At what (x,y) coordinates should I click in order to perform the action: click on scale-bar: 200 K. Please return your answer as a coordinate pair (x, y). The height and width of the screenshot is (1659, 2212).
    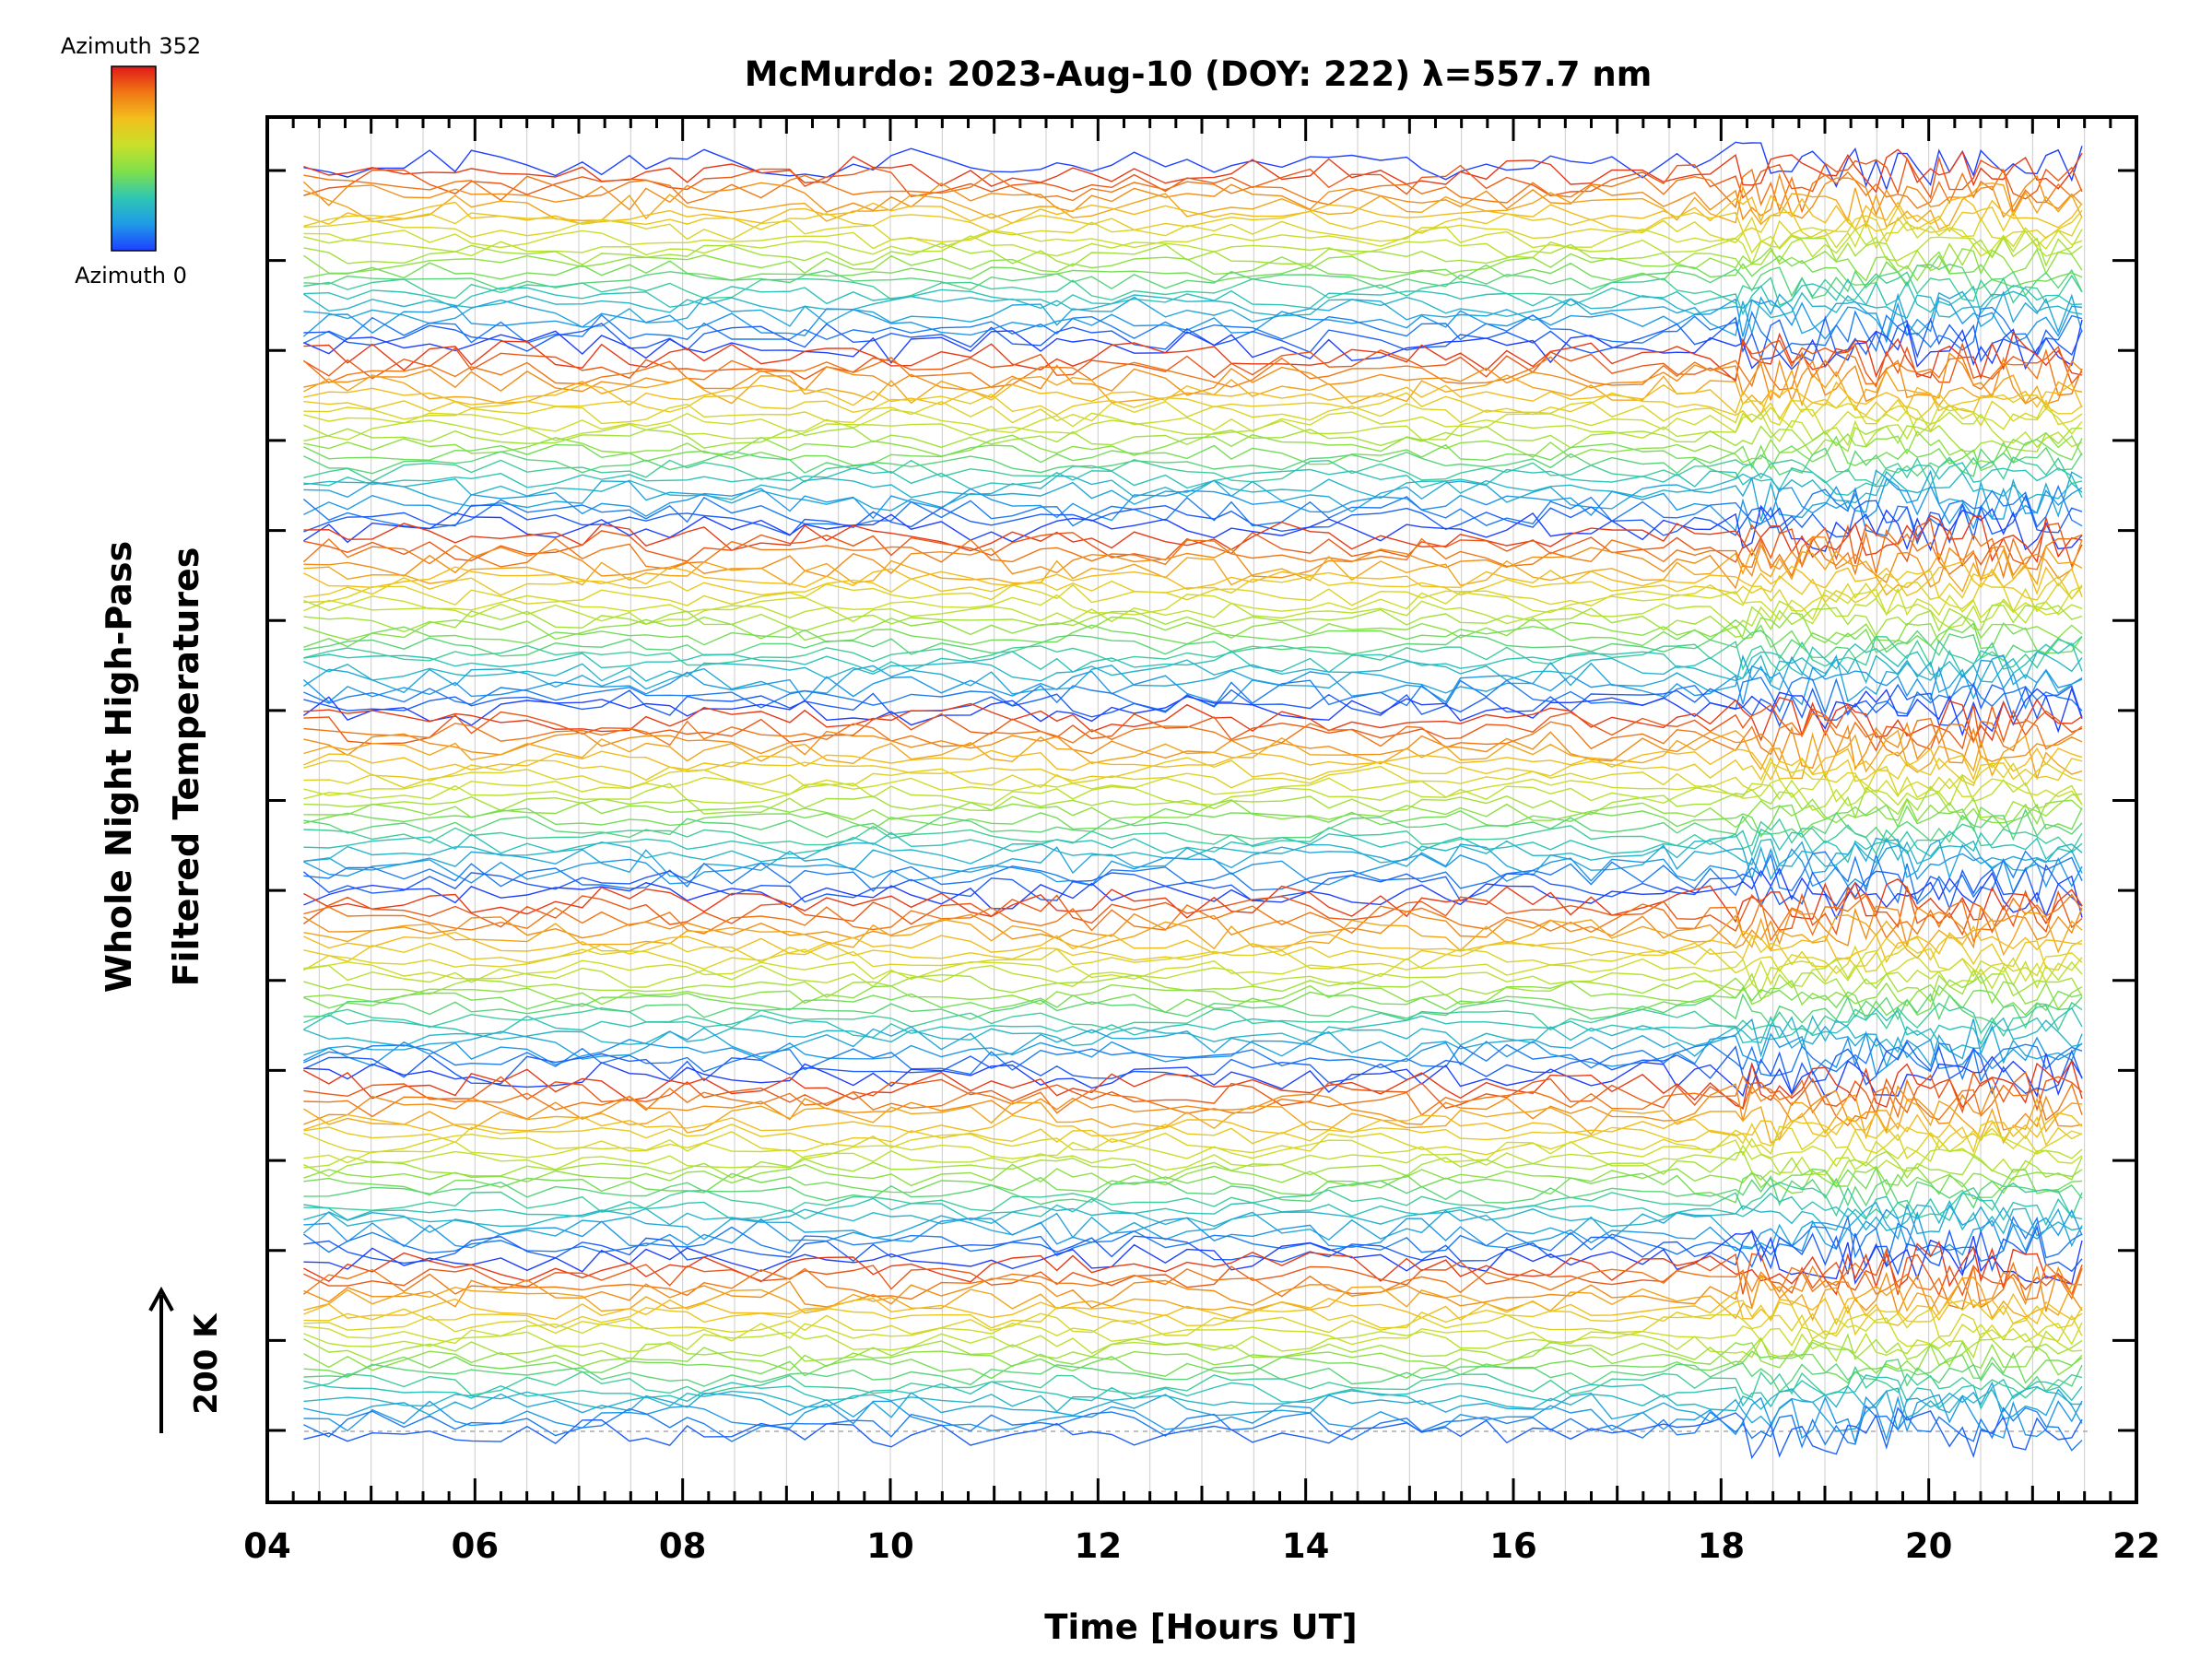
    Looking at the image, I should click on (186, 1359).